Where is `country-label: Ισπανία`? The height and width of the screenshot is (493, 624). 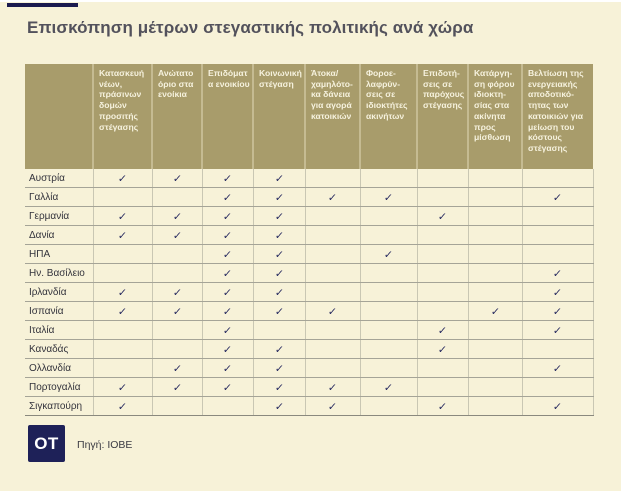 country-label: Ισπανία is located at coordinates (59, 311).